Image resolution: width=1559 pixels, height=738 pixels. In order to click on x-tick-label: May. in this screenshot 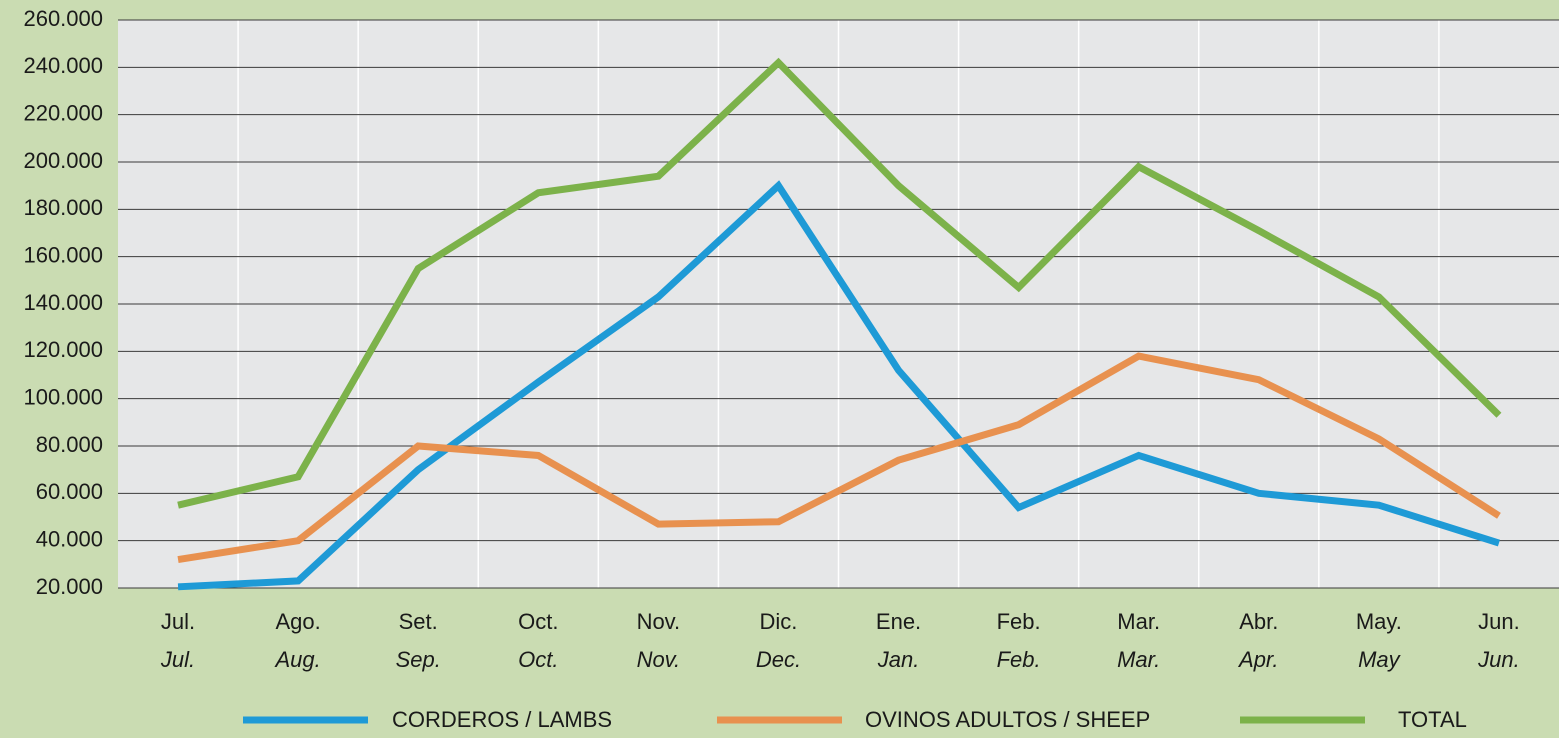, I will do `click(1379, 621)`.